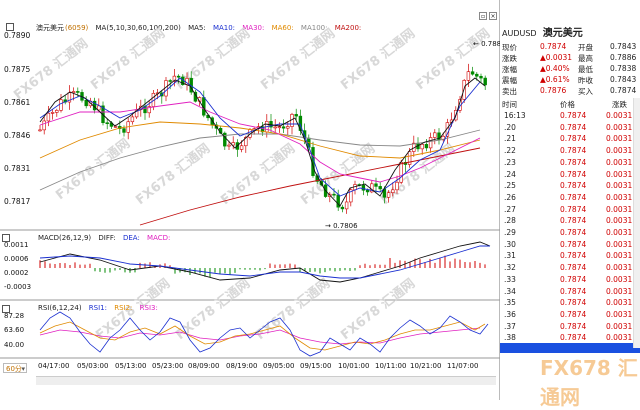  What do you see at coordinates (510, 186) in the screenshot?
I see `tick-time: .25` at bounding box center [510, 186].